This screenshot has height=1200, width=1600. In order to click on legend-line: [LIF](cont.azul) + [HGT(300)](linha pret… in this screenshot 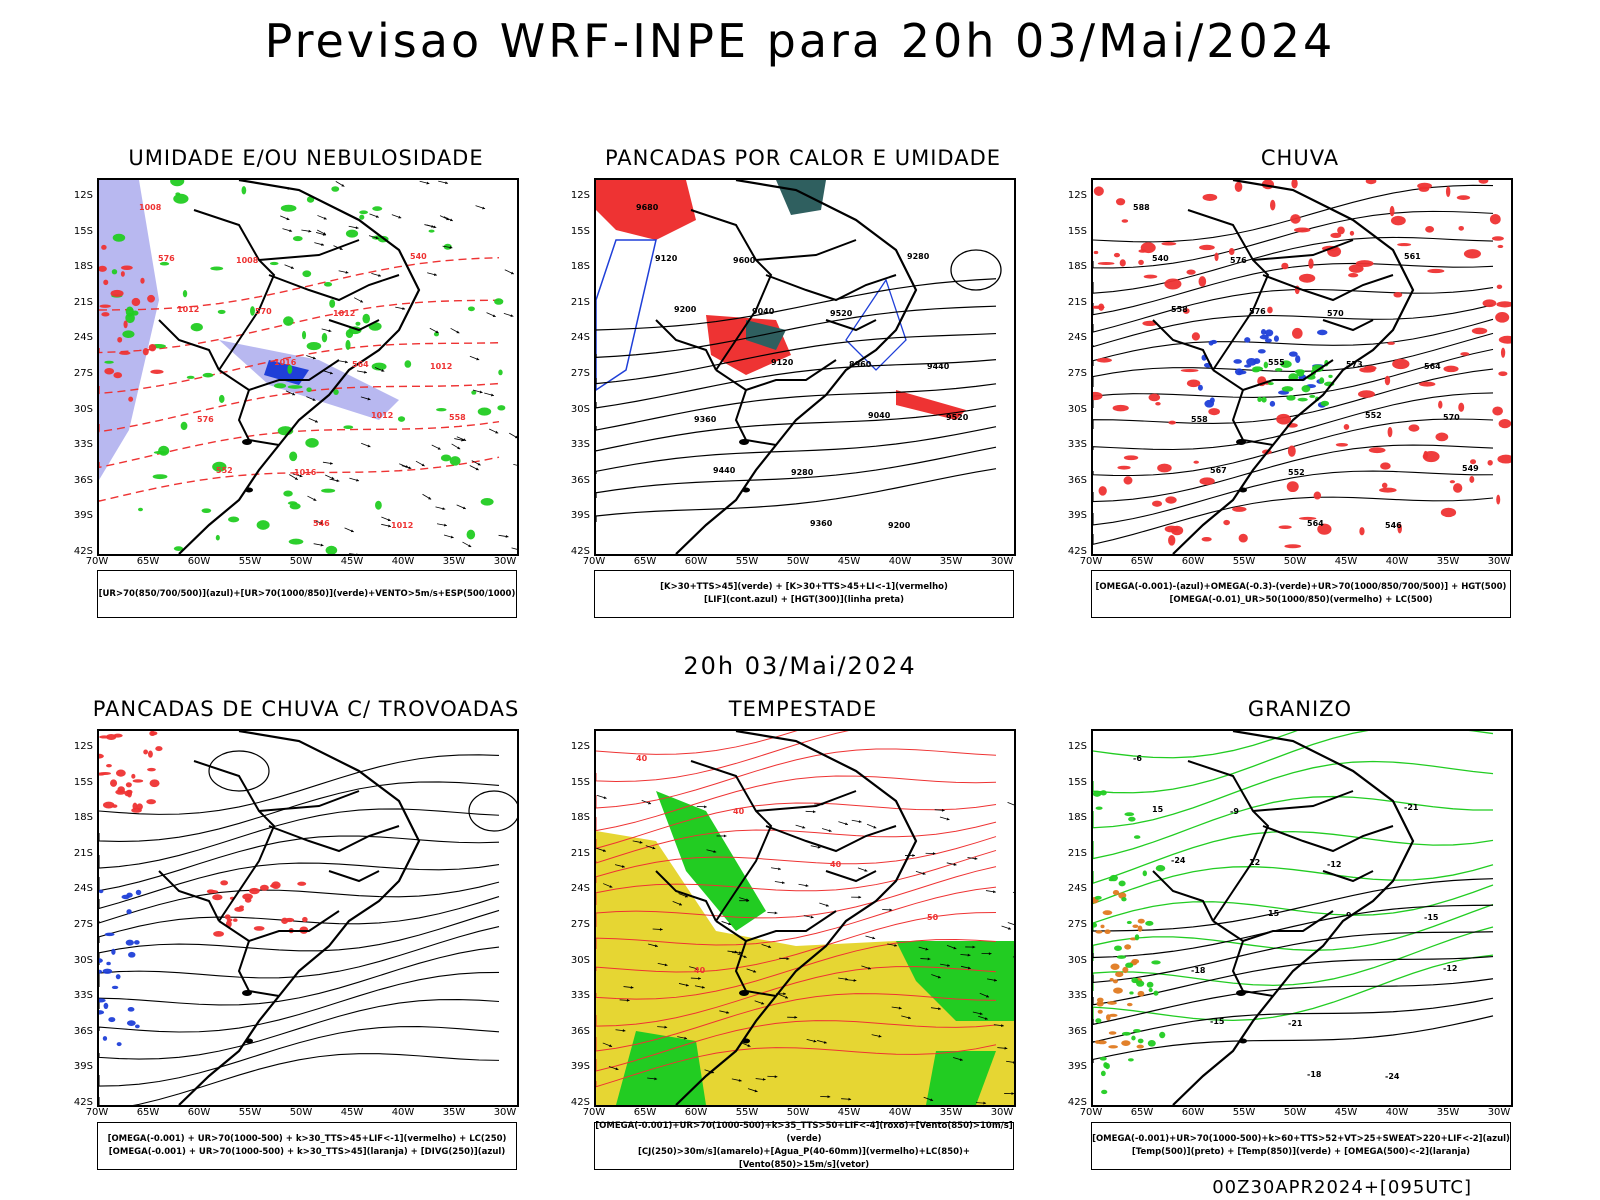, I will do `click(804, 600)`.